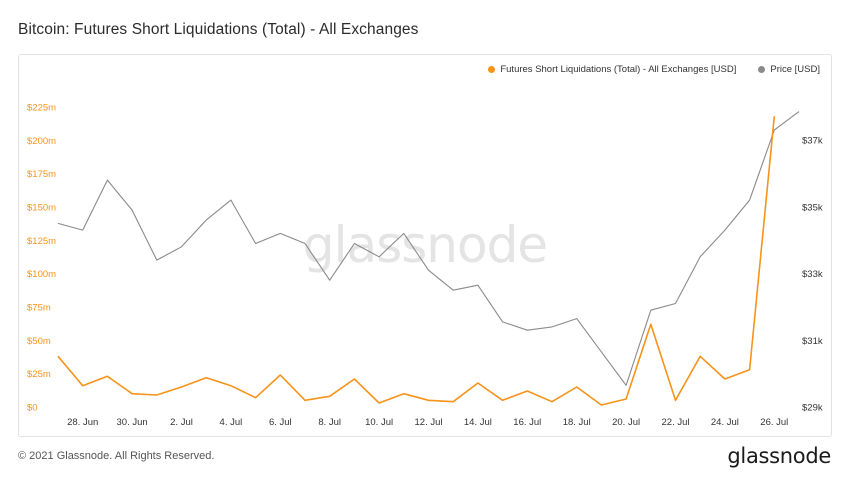  I want to click on footer-copyright: © 2021 Glassnode. All Rights Reserved., so click(116, 456).